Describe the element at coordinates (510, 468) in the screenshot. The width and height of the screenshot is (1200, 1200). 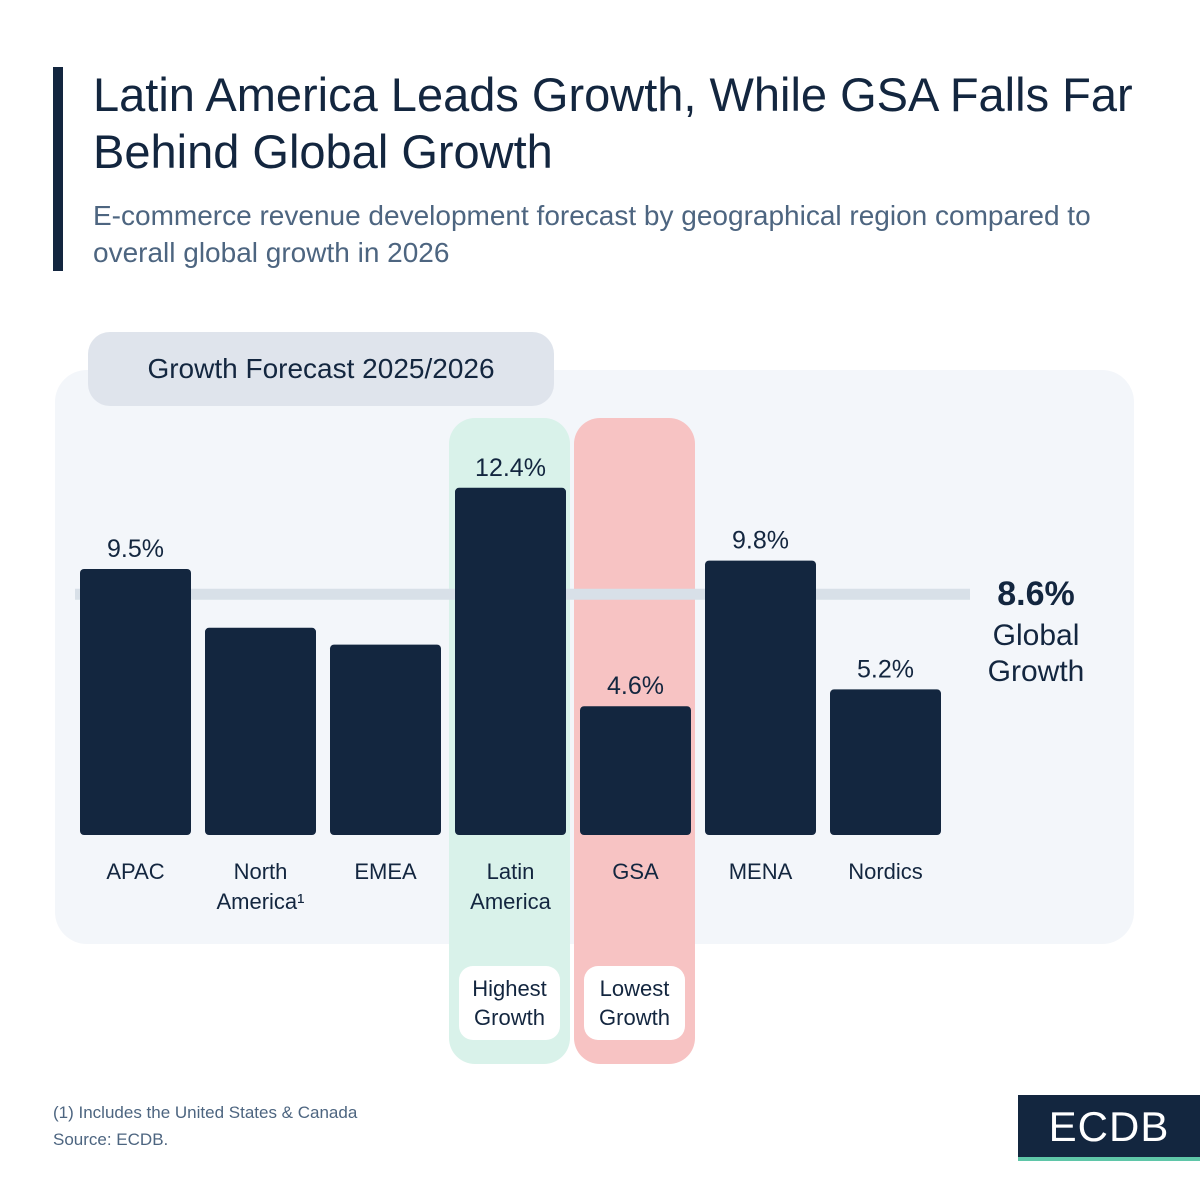
I see `value-label: 12.4%` at that location.